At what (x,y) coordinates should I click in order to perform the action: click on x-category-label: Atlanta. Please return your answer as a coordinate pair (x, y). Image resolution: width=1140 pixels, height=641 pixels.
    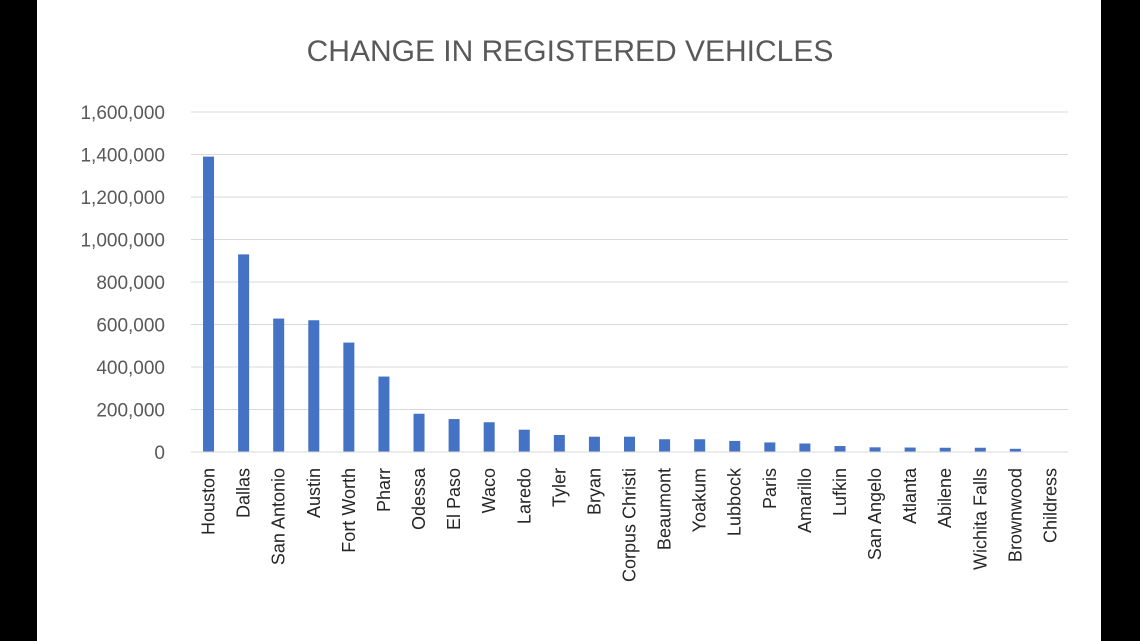
    Looking at the image, I should click on (910, 495).